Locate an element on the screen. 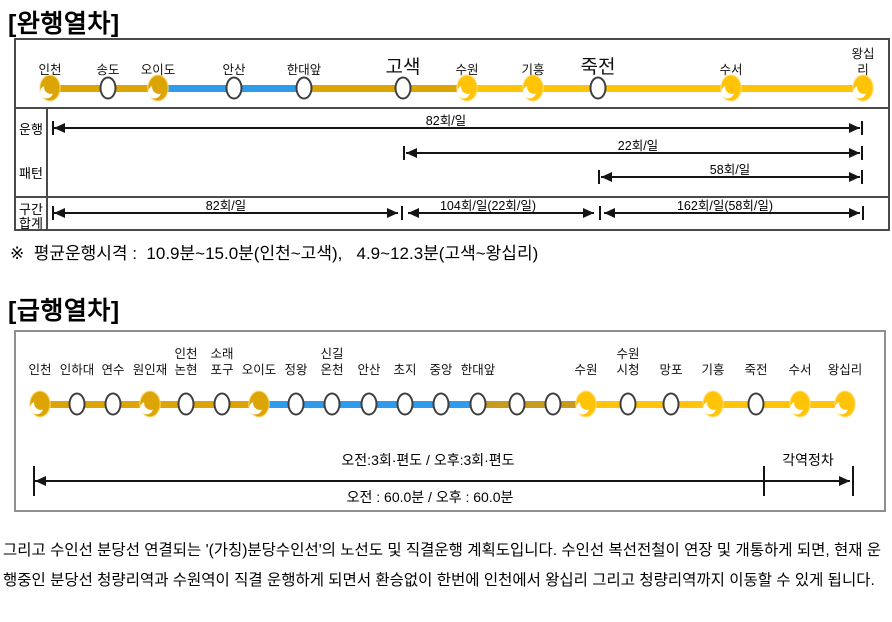  station-label: 초지 is located at coordinates (405, 370).